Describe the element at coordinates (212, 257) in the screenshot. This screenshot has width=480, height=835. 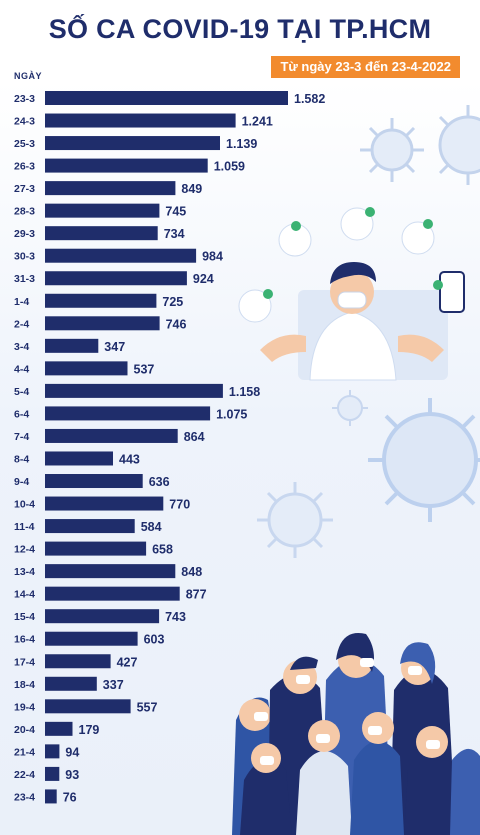
I see `value-label: 984` at that location.